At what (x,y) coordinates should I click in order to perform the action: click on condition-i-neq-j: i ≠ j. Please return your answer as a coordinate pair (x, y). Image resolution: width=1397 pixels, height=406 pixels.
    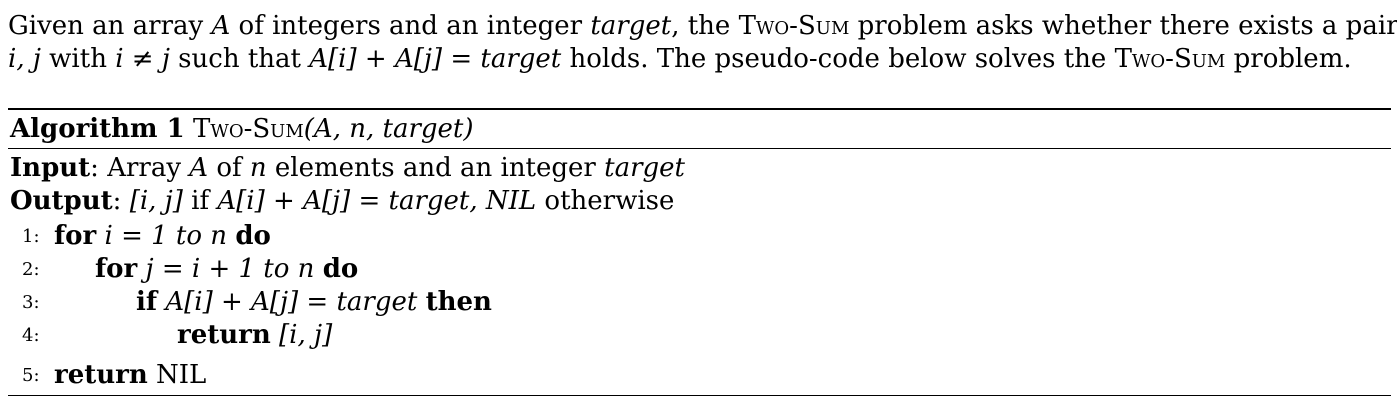
    Looking at the image, I should click on (142, 59).